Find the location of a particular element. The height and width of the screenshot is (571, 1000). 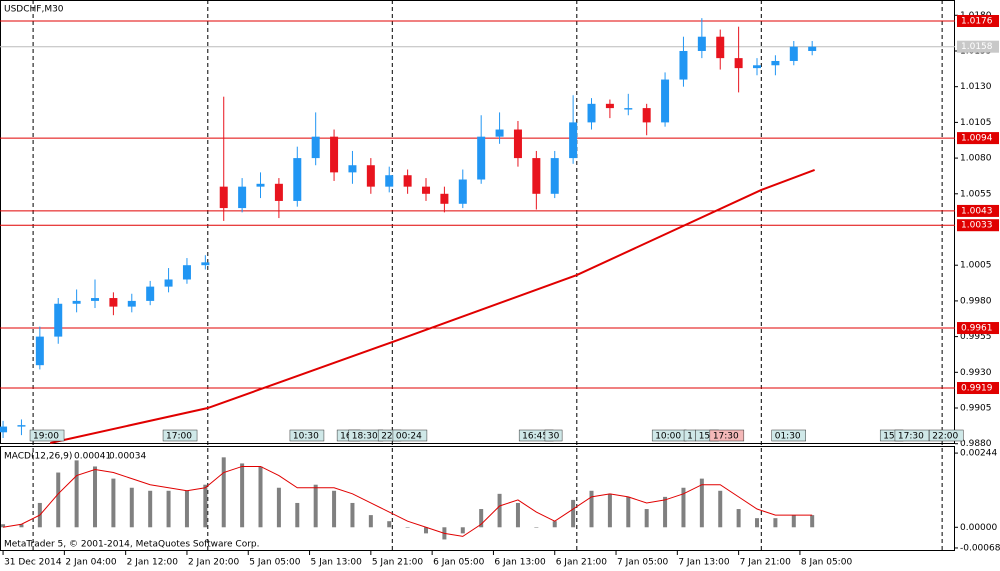

x-tick-label: 2 Jan 20:00 is located at coordinates (214, 563).